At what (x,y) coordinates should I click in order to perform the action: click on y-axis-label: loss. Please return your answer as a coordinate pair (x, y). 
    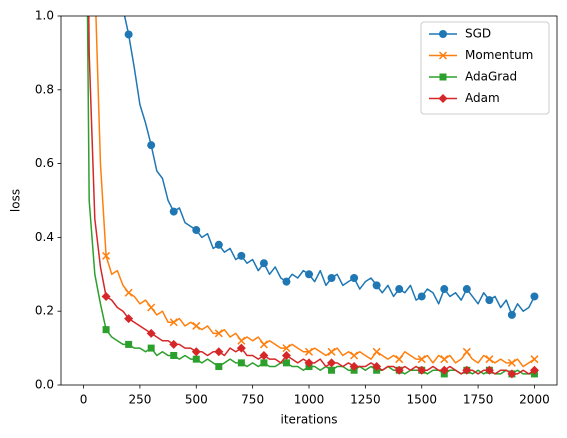
    Looking at the image, I should click on (16, 200).